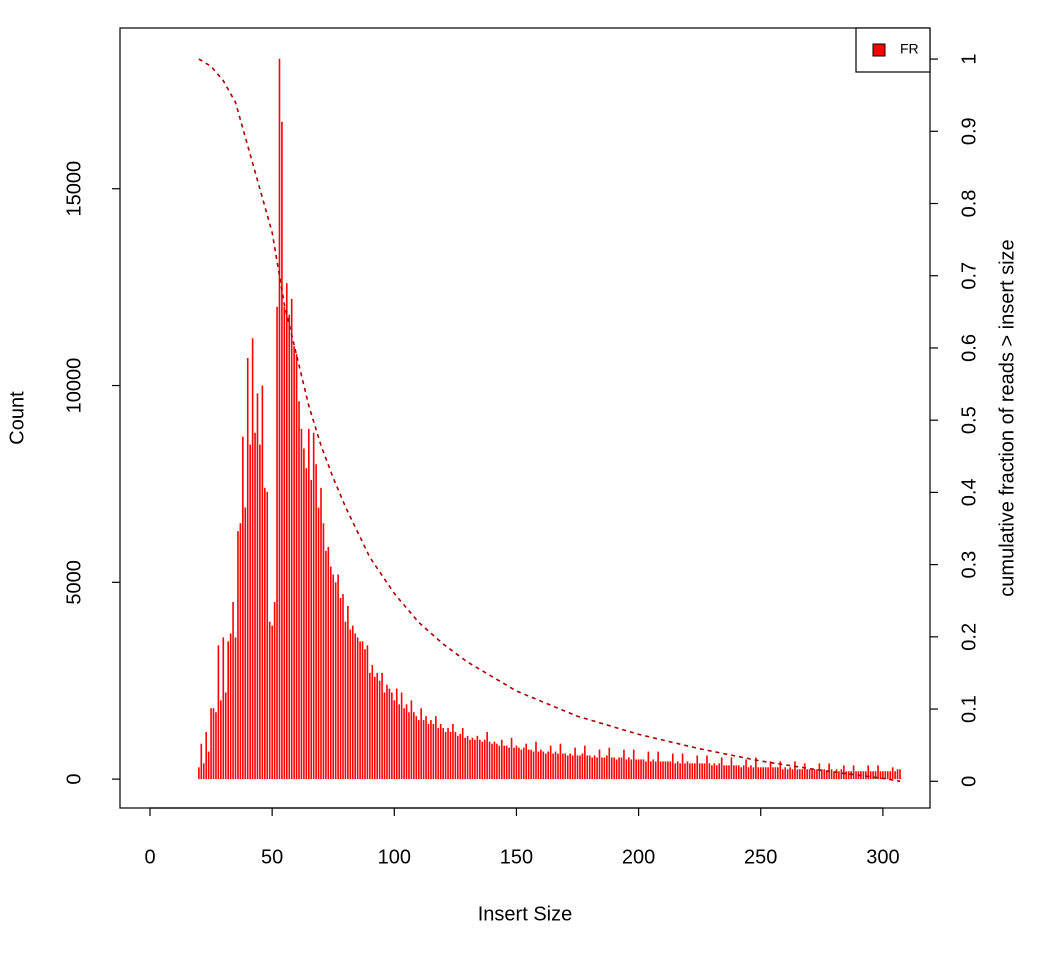 The width and height of the screenshot is (1050, 960). Describe the element at coordinates (969, 565) in the screenshot. I see `y2-tick-label: 0.3` at that location.